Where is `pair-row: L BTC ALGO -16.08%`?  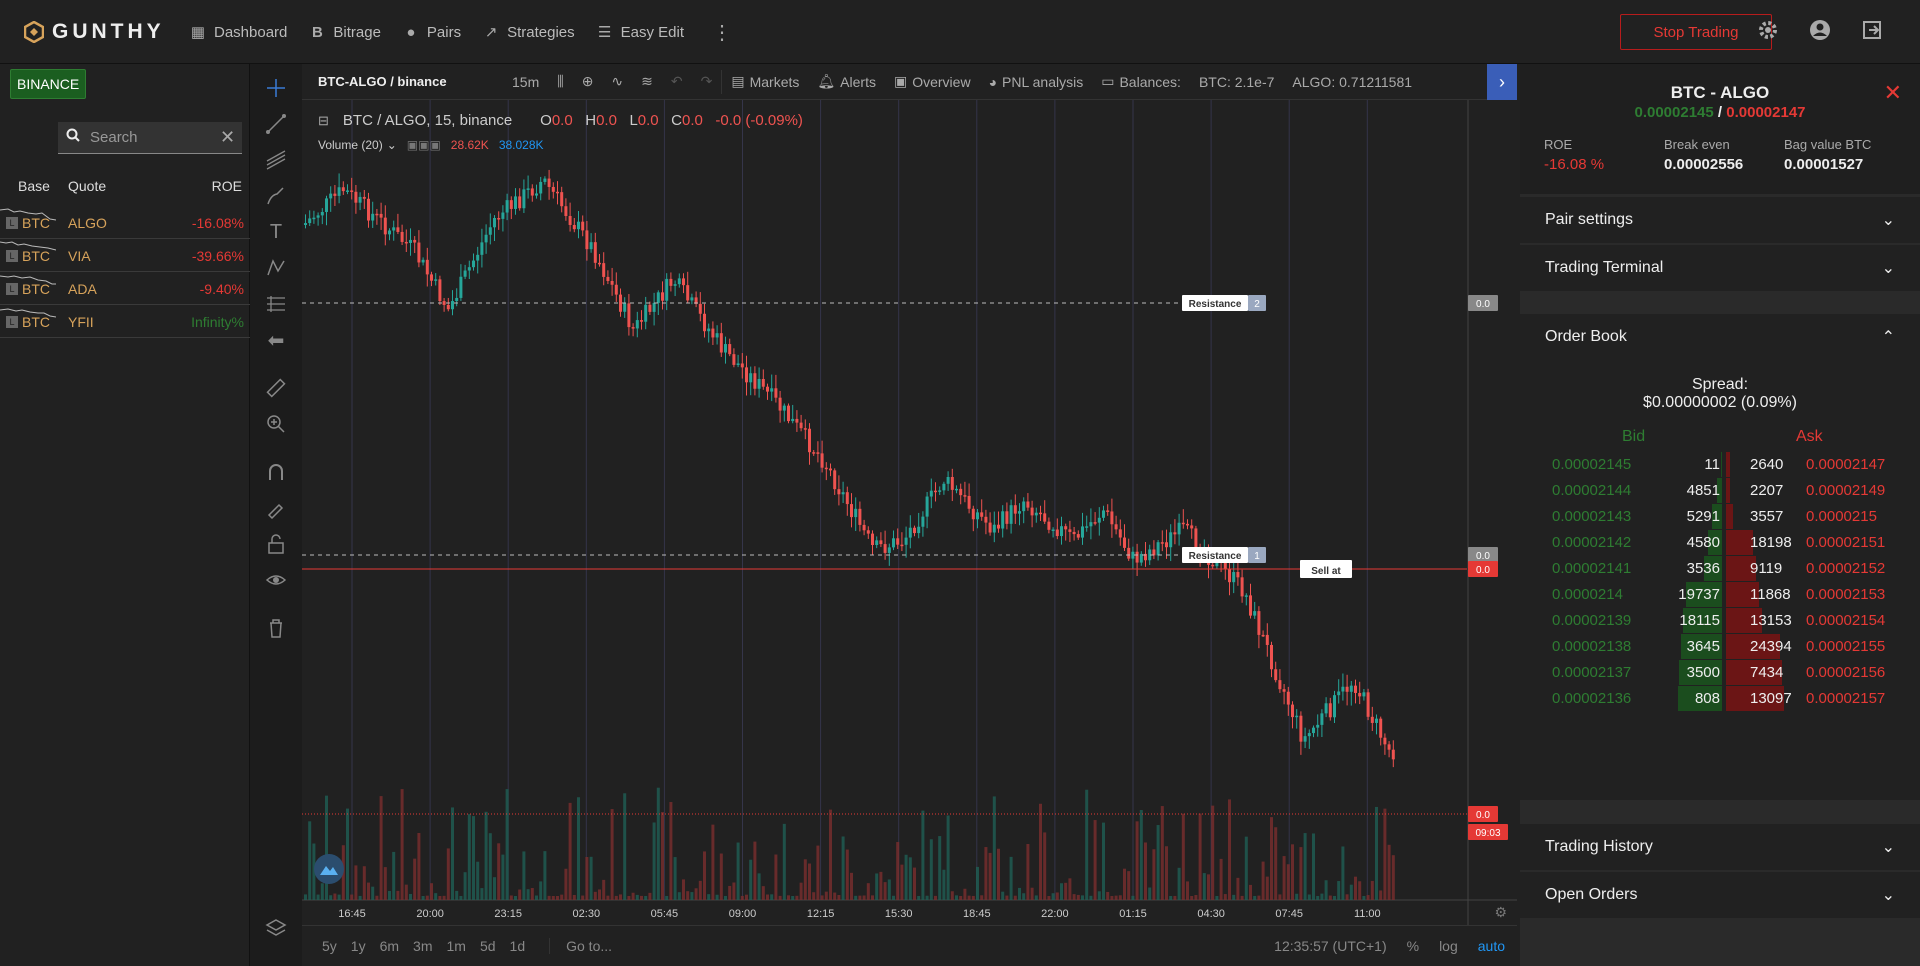
pair-row: L BTC ALGO -16.08% is located at coordinates (125, 222).